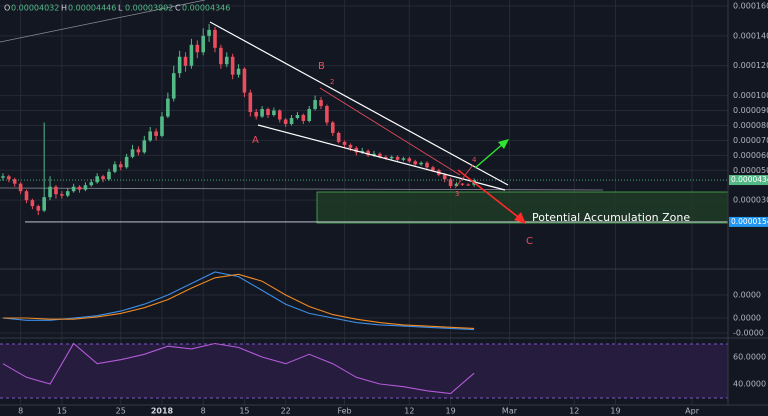  Describe the element at coordinates (35, 8) in the screenshot. I see `header-value: 0.00004032` at that location.